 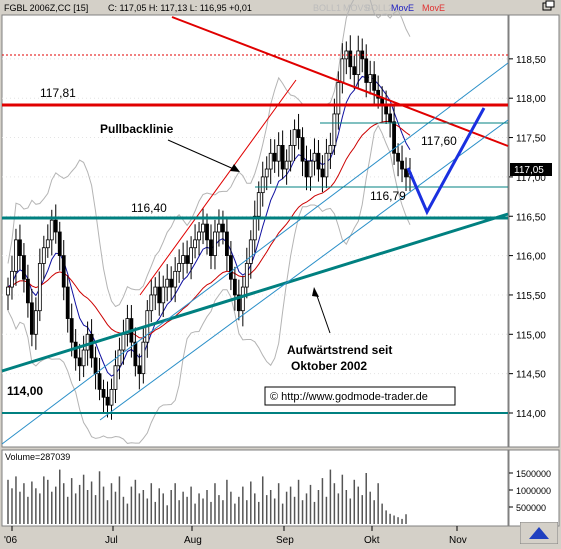 What do you see at coordinates (329, 366) in the screenshot?
I see `uptrend-label-line2: Oktober 2002` at bounding box center [329, 366].